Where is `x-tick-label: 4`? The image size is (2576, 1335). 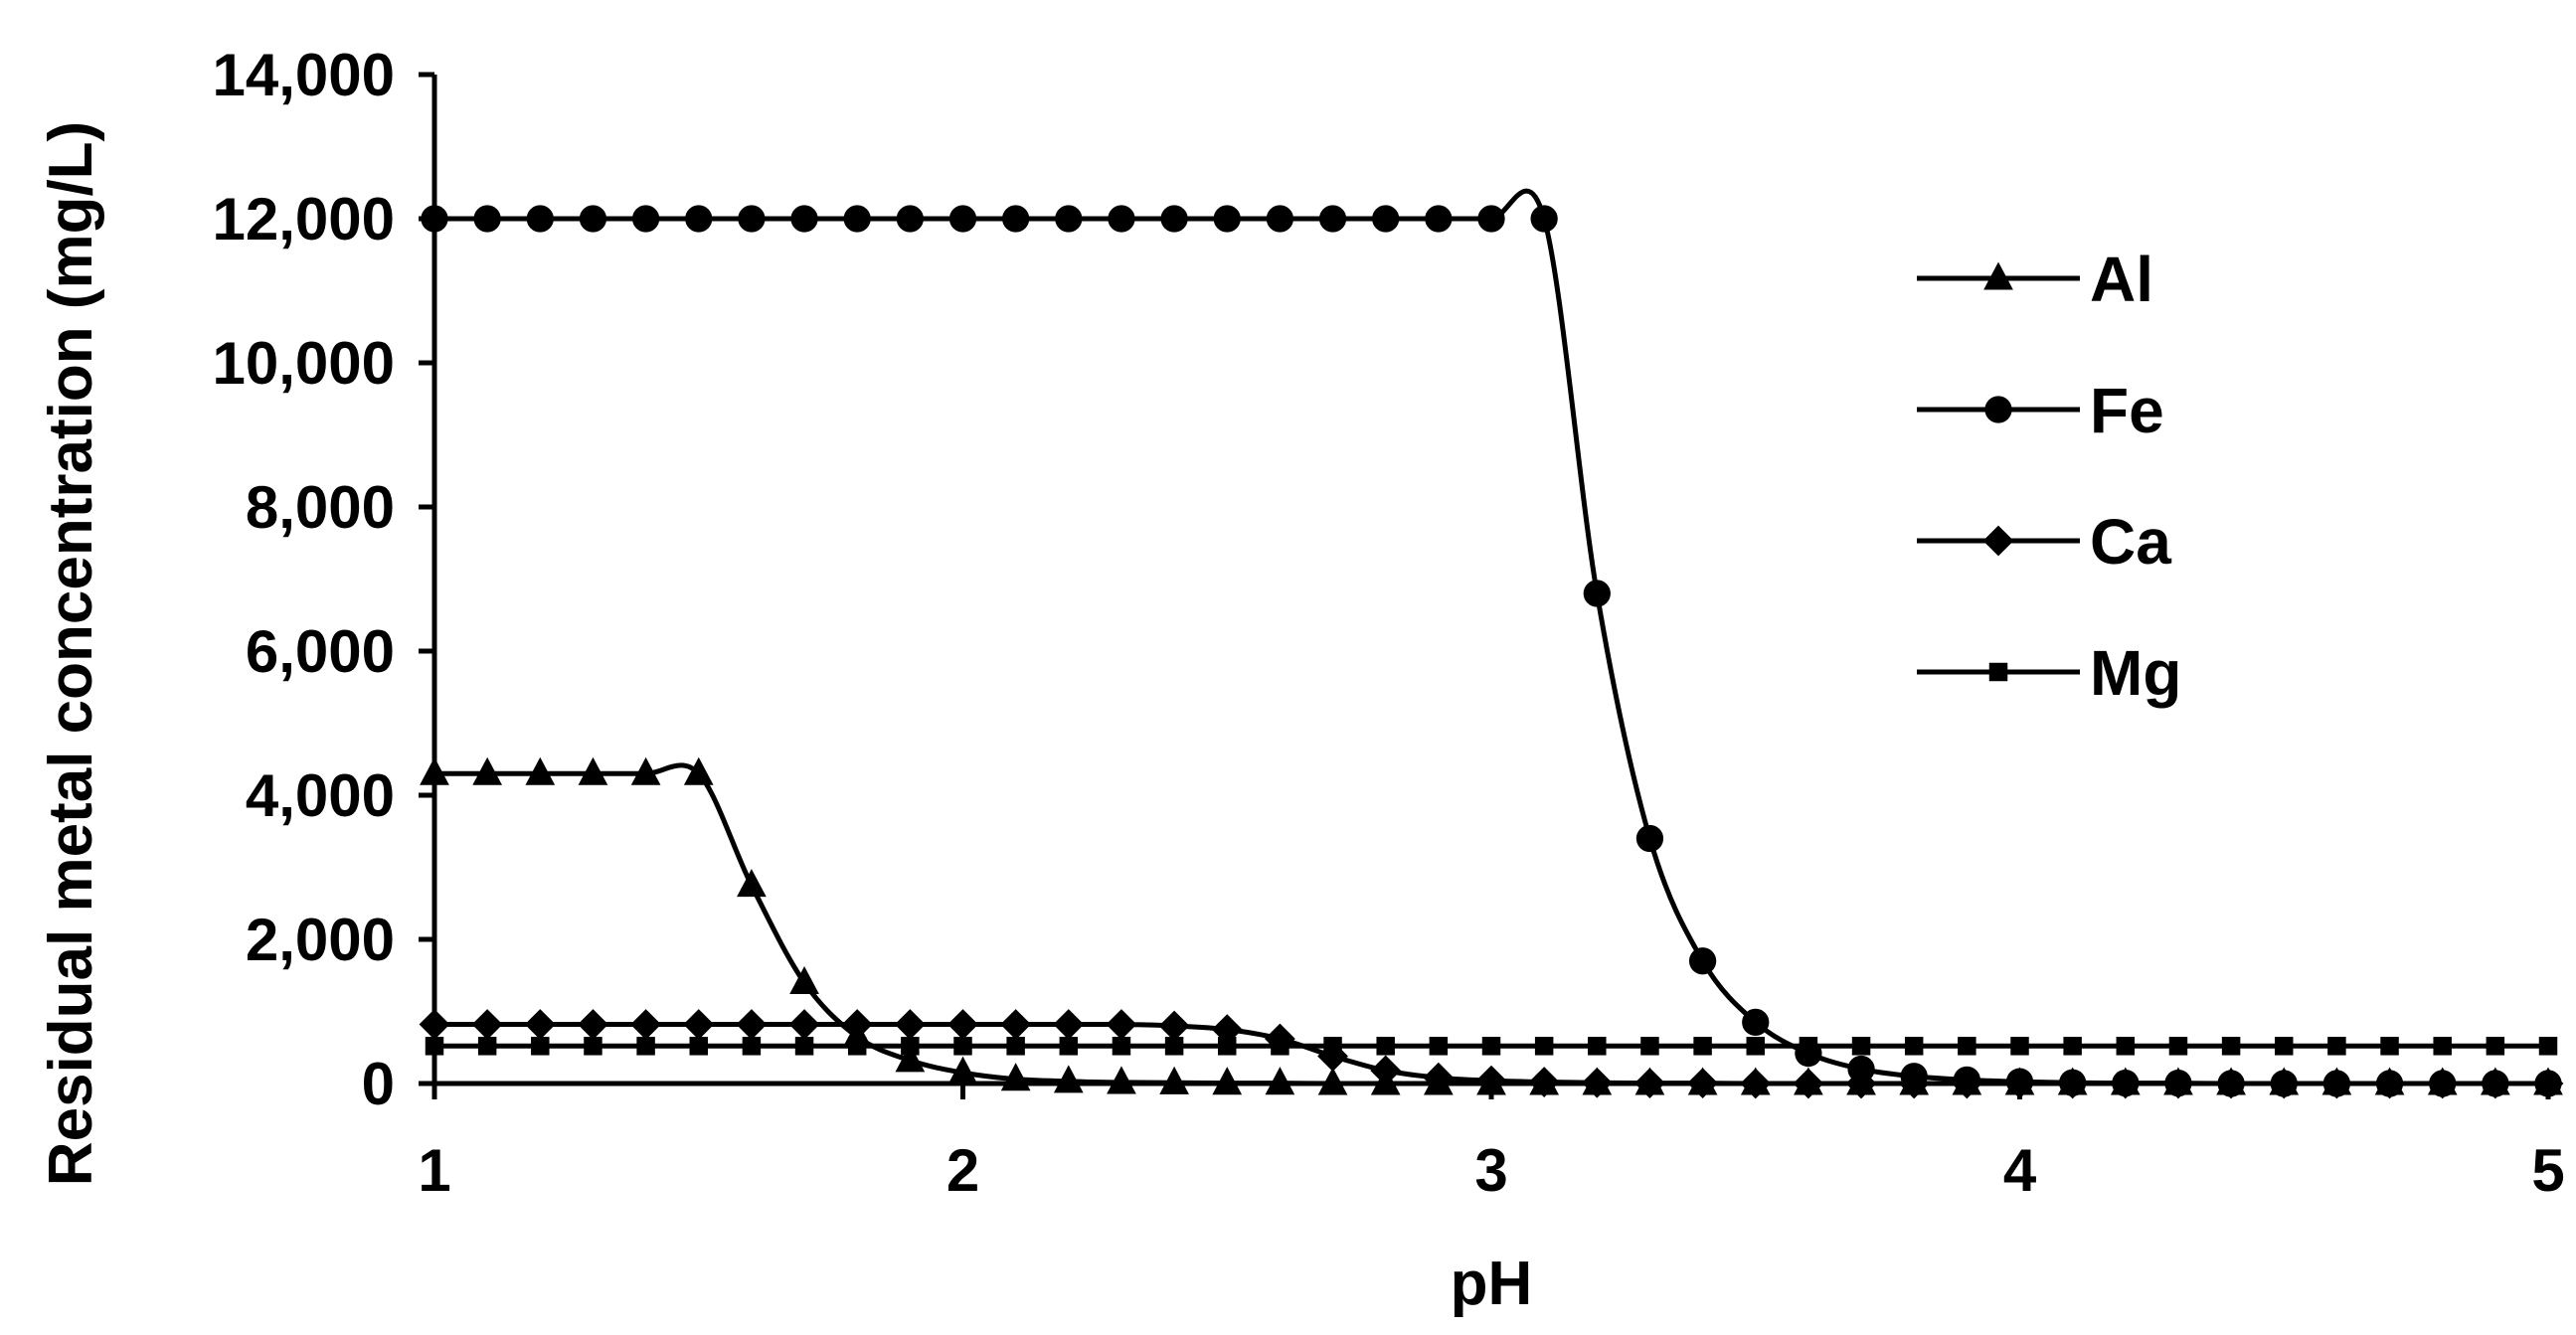 x-tick-label: 4 is located at coordinates (2020, 1170).